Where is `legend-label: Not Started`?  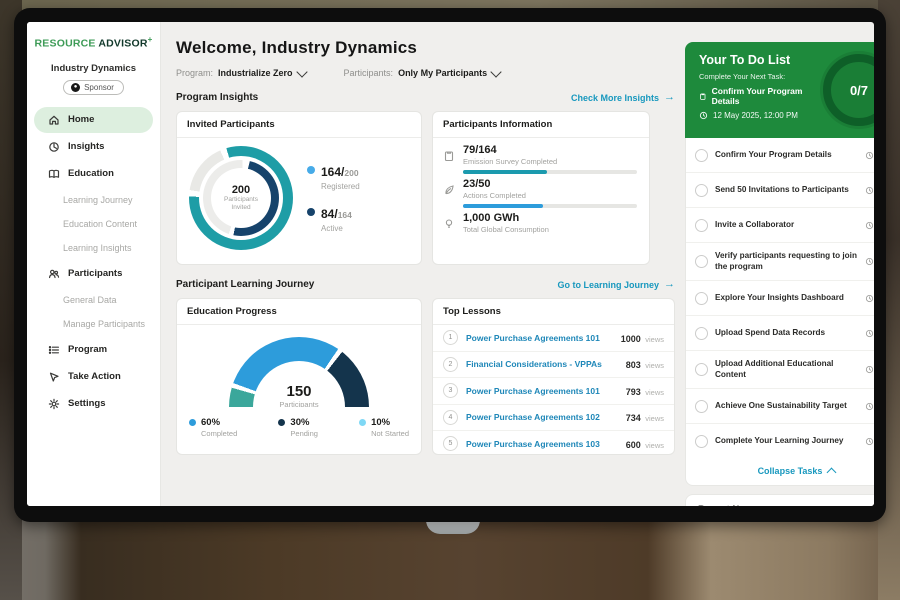 legend-label: Not Started is located at coordinates (390, 433).